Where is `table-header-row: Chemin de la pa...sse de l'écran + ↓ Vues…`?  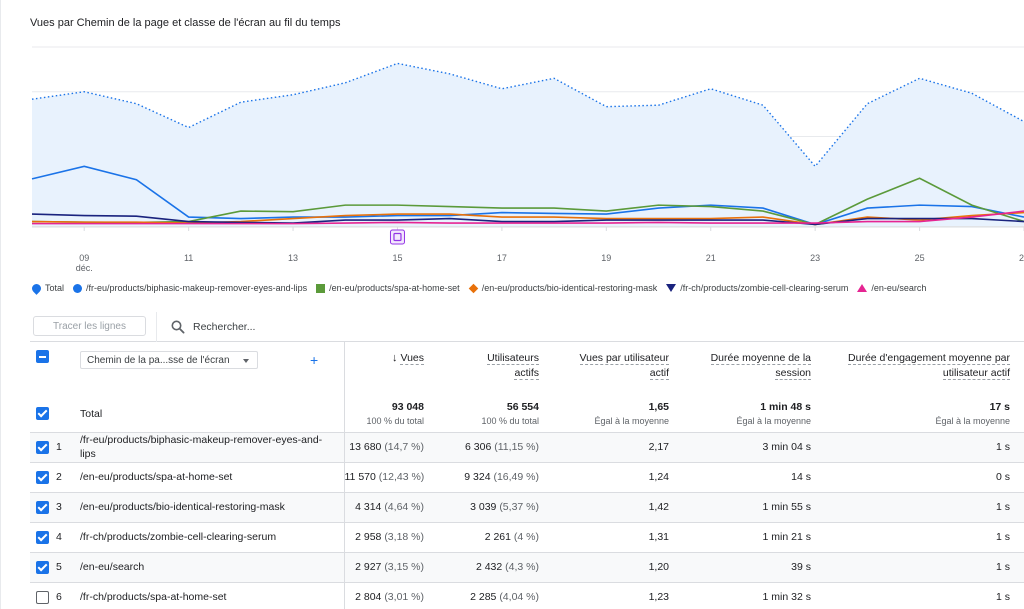
table-header-row: Chemin de la pa...sse de l'écran + ↓ Vues… is located at coordinates (527, 369).